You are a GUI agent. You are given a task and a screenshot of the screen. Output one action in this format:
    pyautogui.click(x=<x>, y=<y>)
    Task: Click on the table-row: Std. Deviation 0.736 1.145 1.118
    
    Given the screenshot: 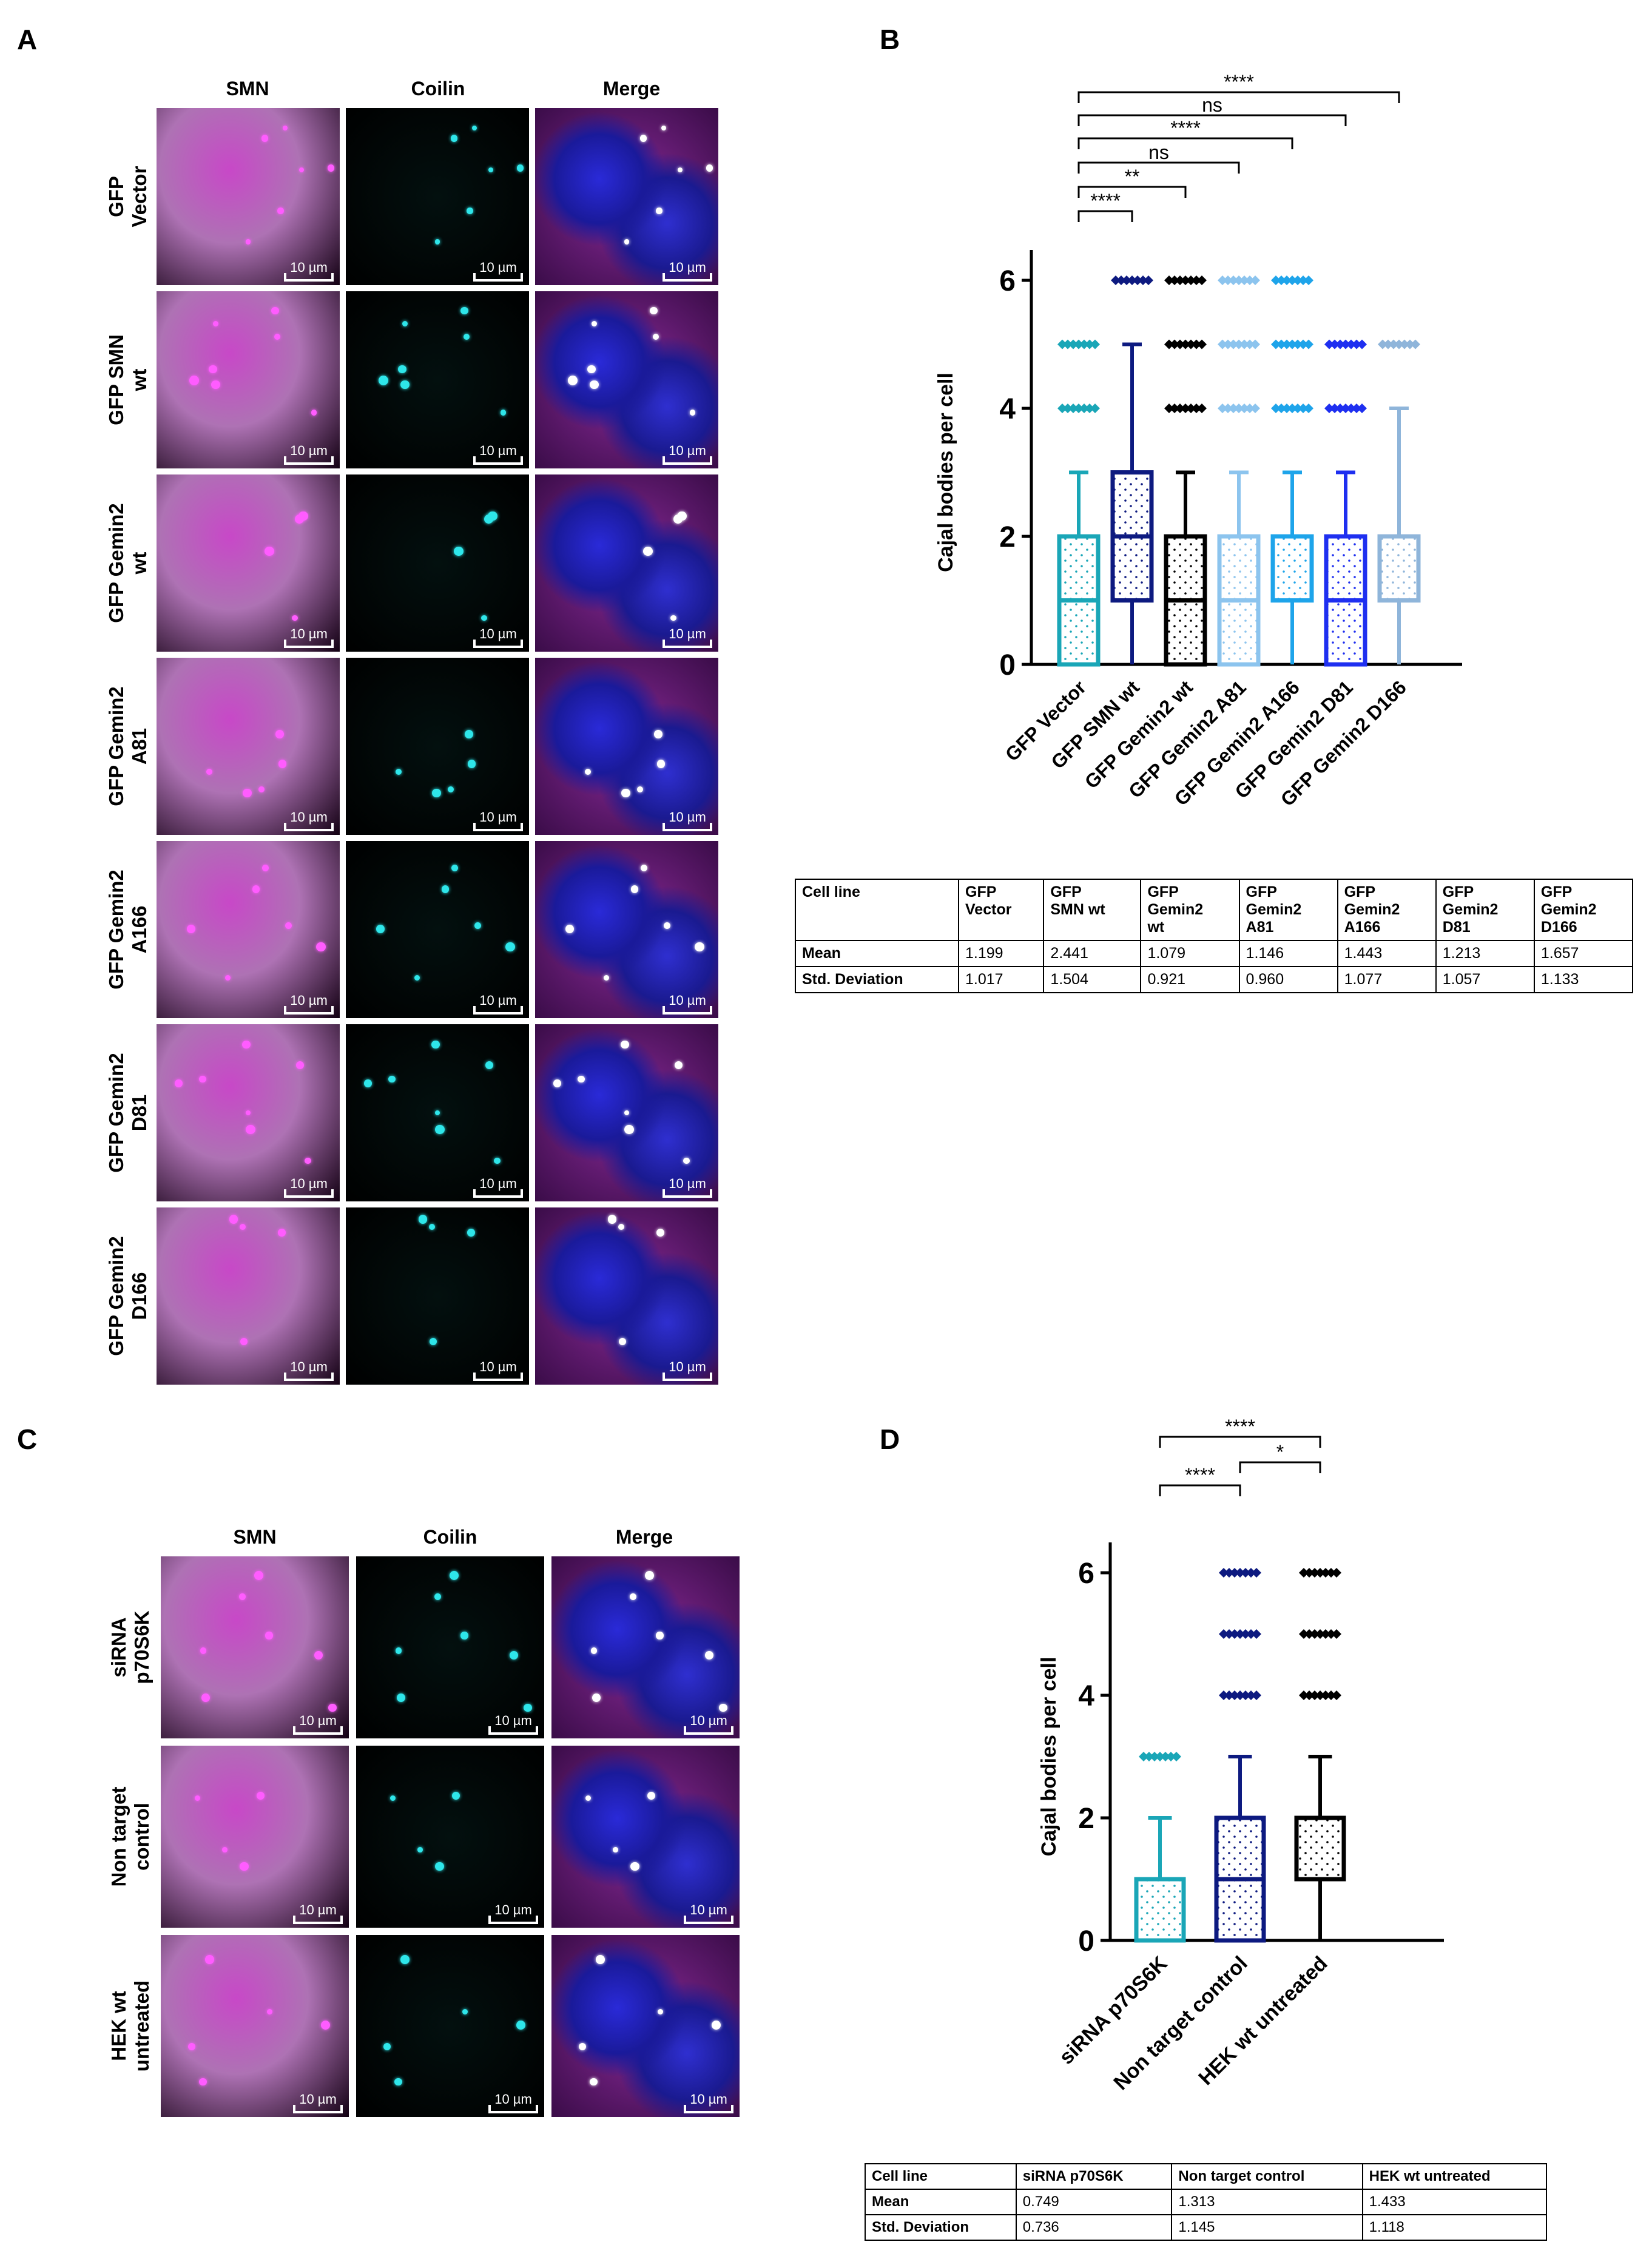 What is the action you would take?
    pyautogui.click(x=1206, y=2227)
    